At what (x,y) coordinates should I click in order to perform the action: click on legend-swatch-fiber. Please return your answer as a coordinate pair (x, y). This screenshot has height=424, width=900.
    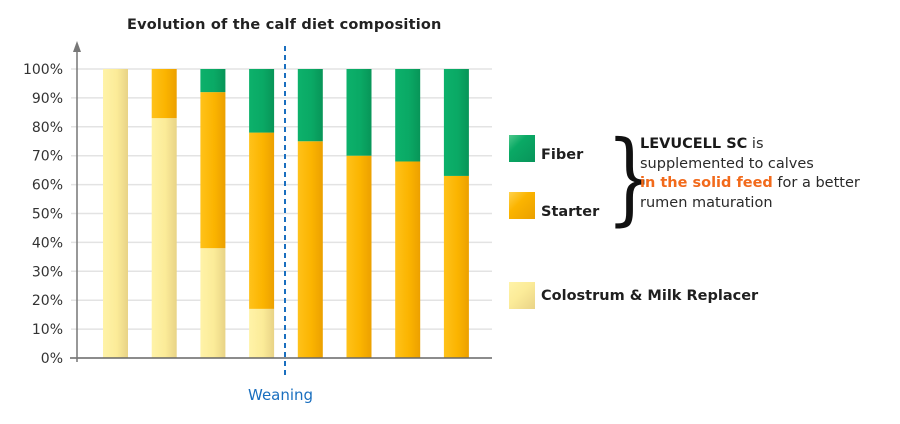
    Looking at the image, I should click on (522, 148).